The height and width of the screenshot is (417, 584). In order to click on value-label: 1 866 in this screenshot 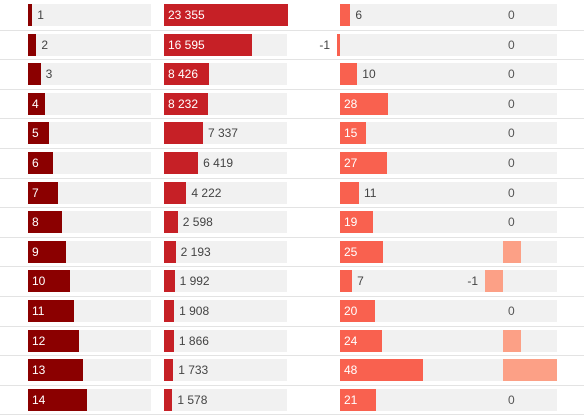, I will do `click(193, 341)`.